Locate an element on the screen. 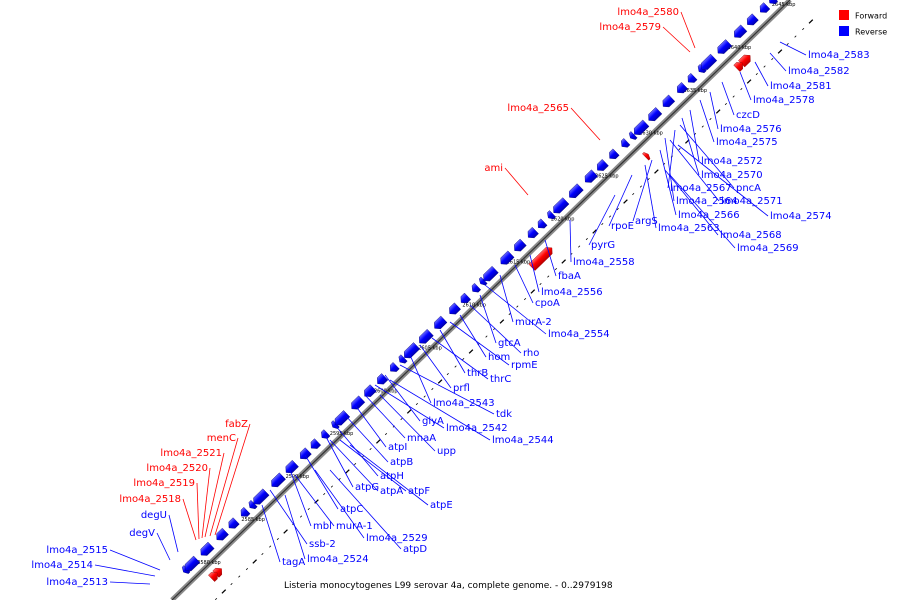 Image resolution: width=900 pixels, height=600 pixels. gene-label-degu: degU is located at coordinates (160, 531).